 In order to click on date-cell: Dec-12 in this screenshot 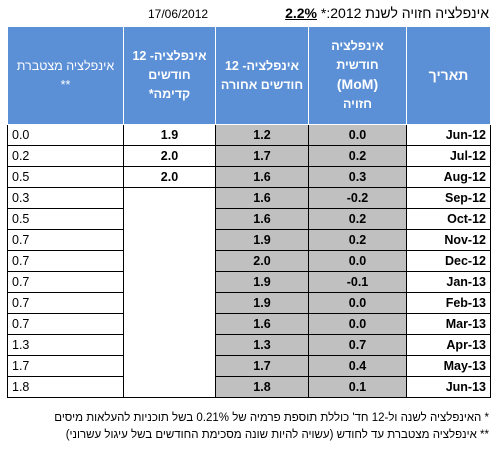, I will do `click(448, 261)`.